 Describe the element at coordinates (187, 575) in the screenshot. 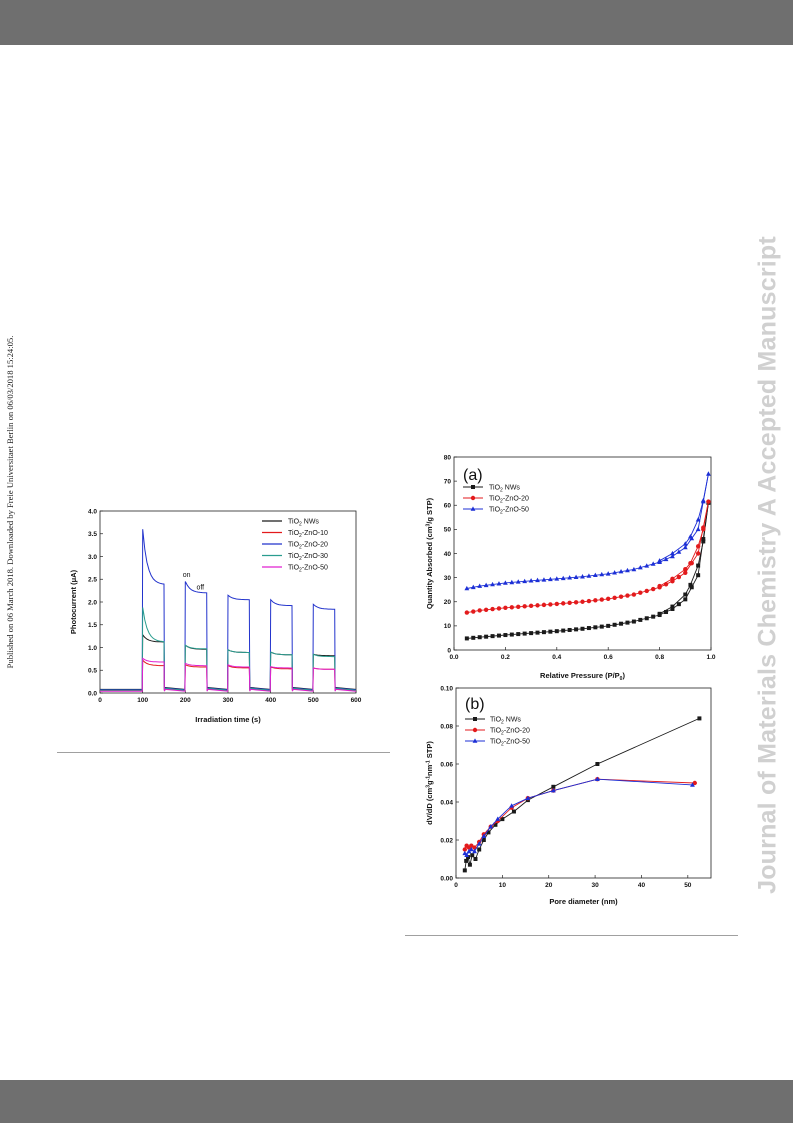

I see `annotation-on: on` at that location.